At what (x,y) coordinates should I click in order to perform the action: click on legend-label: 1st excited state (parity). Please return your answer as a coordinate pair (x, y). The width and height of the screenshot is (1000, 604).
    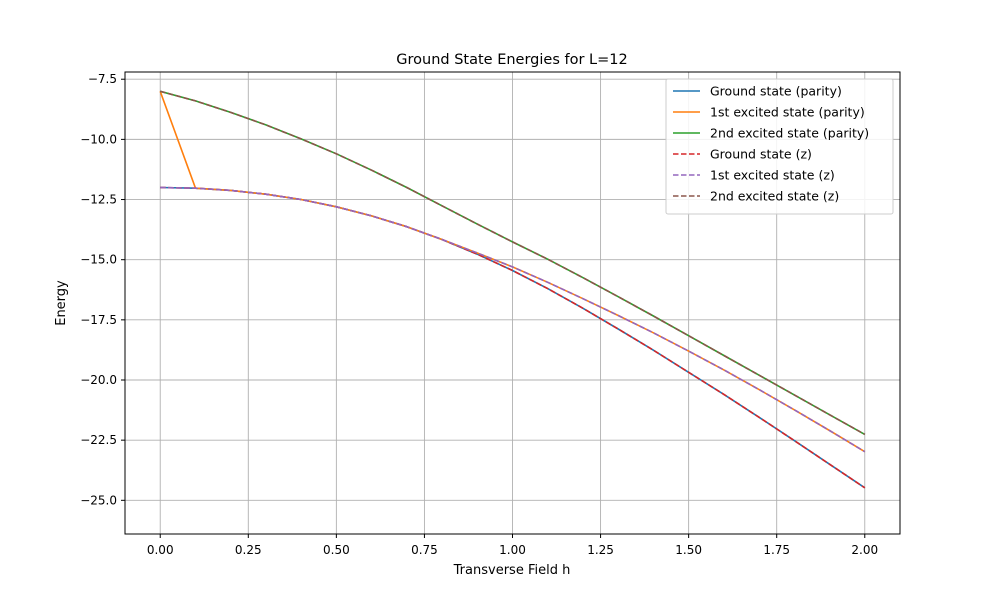
    Looking at the image, I should click on (787, 112).